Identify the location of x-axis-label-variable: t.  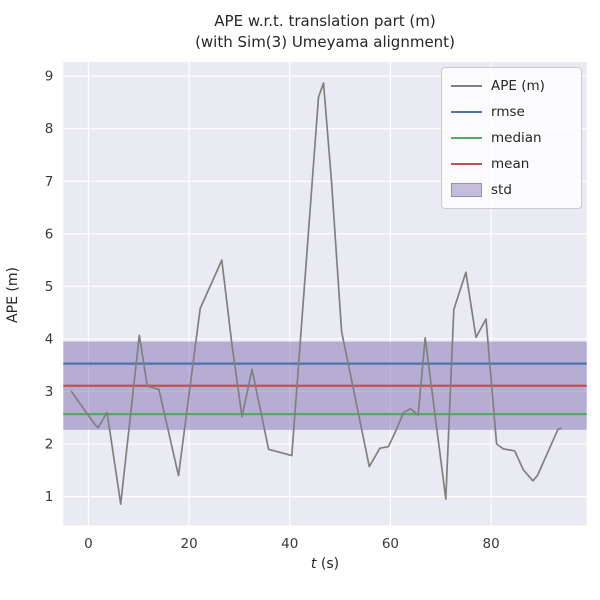
(313, 564).